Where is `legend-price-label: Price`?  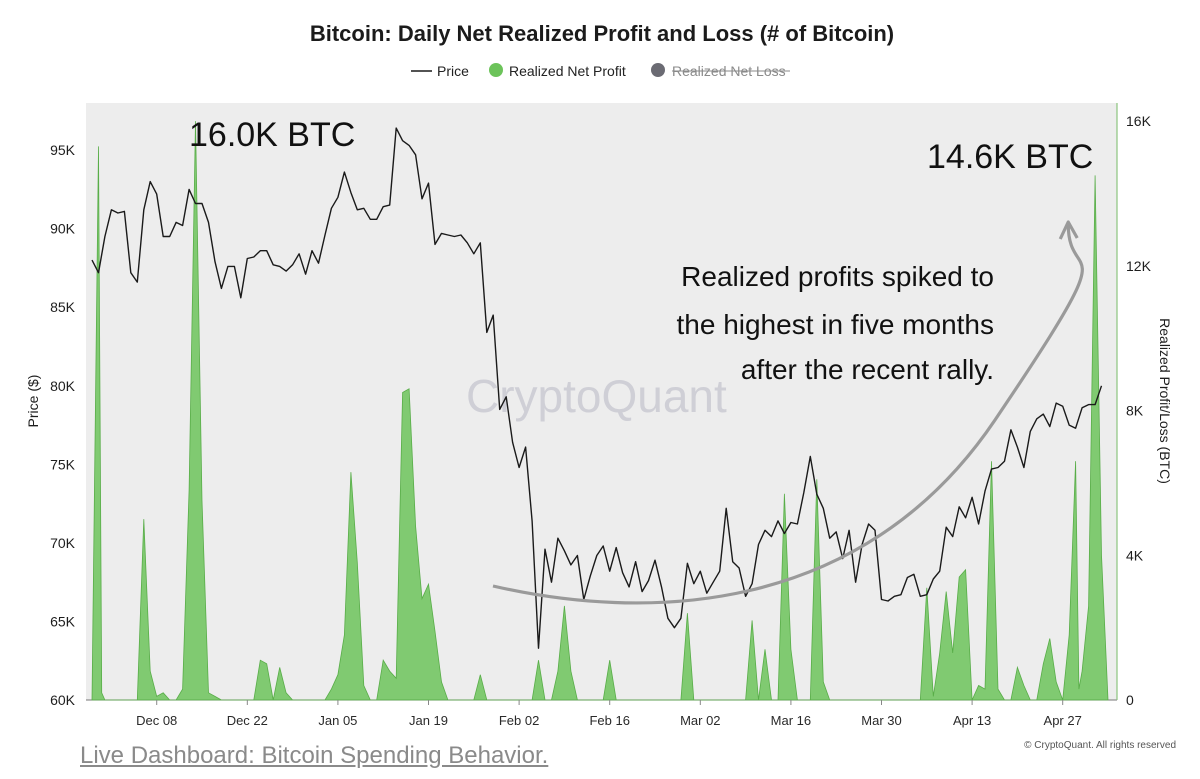
legend-price-label: Price is located at coordinates (453, 71).